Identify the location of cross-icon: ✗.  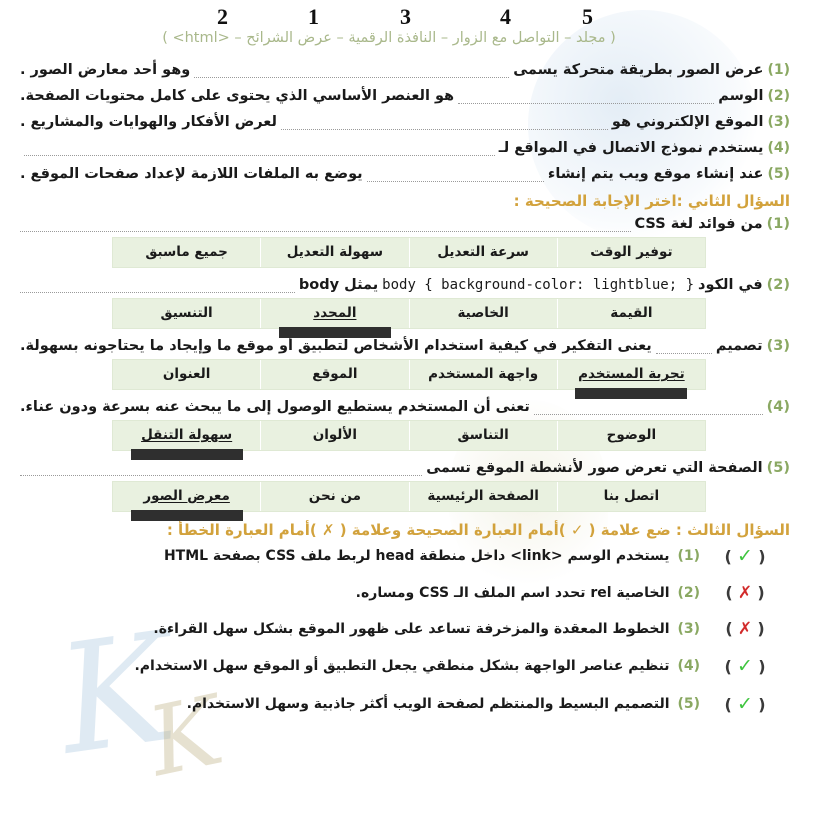
(745, 629).